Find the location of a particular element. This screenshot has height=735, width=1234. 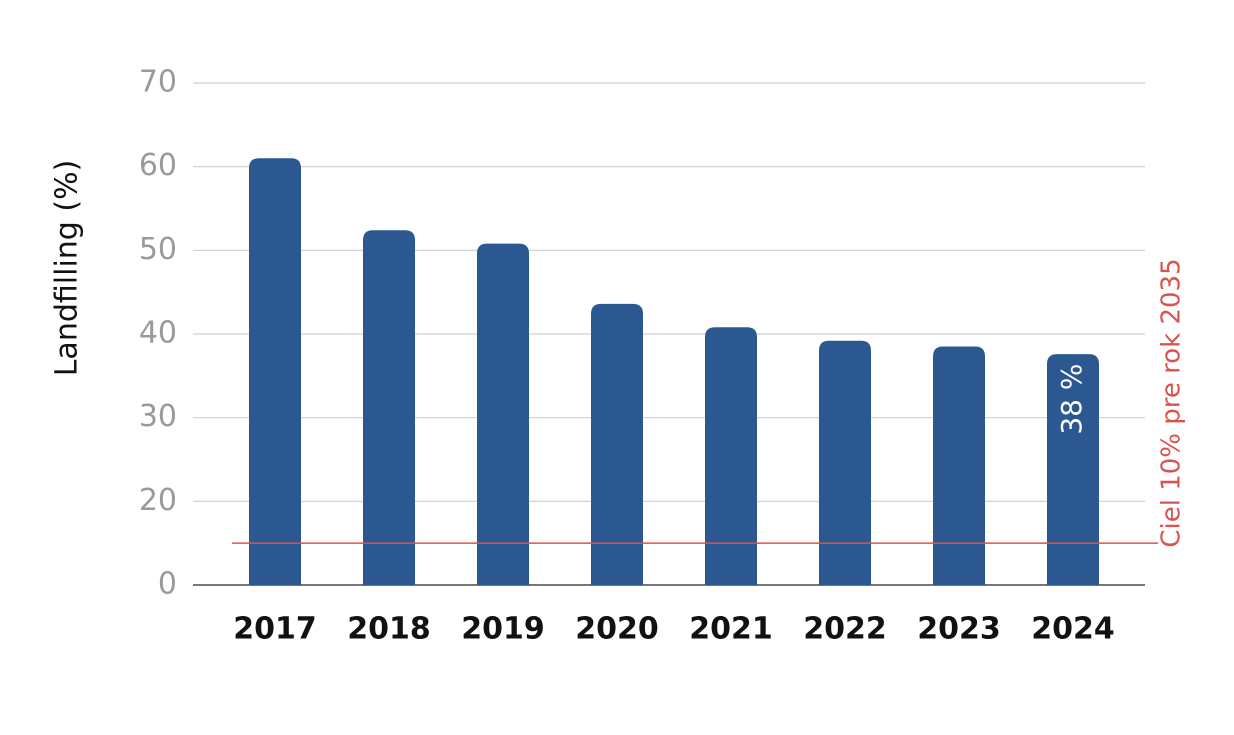

x-tick-label: 2019 is located at coordinates (503, 629).